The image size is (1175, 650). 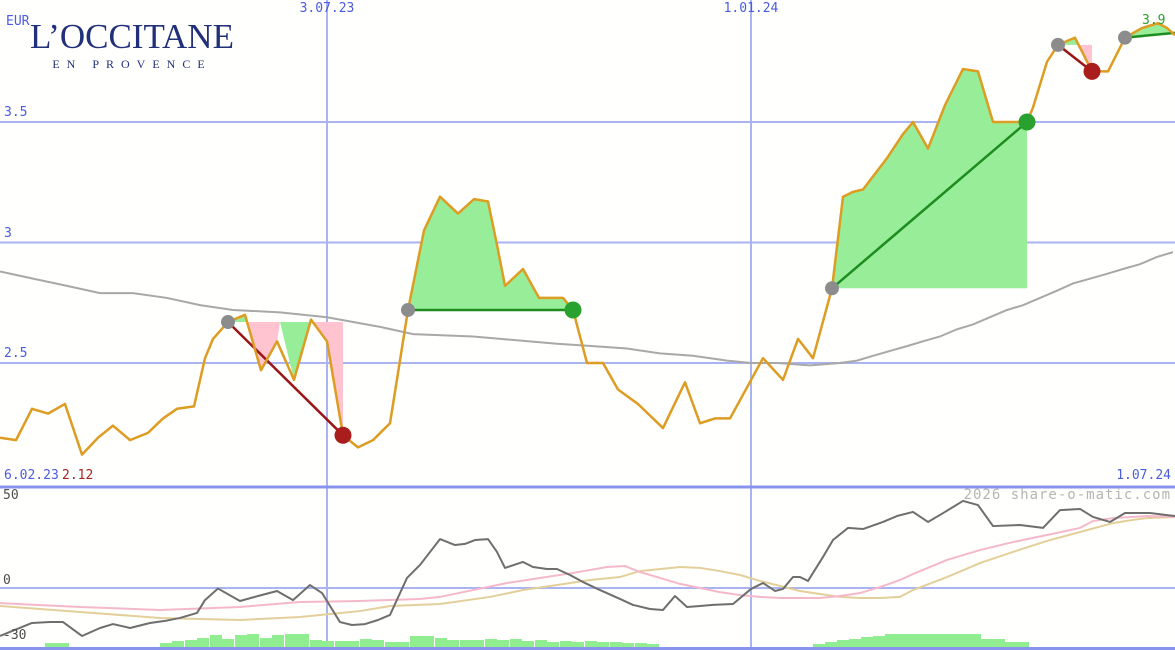 What do you see at coordinates (11, 495) in the screenshot?
I see `osc-tick-50: 50` at bounding box center [11, 495].